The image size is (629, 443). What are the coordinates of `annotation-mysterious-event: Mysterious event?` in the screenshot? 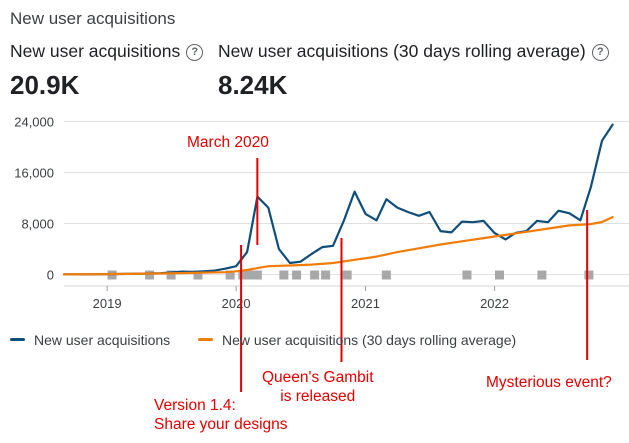 It's located at (549, 382).